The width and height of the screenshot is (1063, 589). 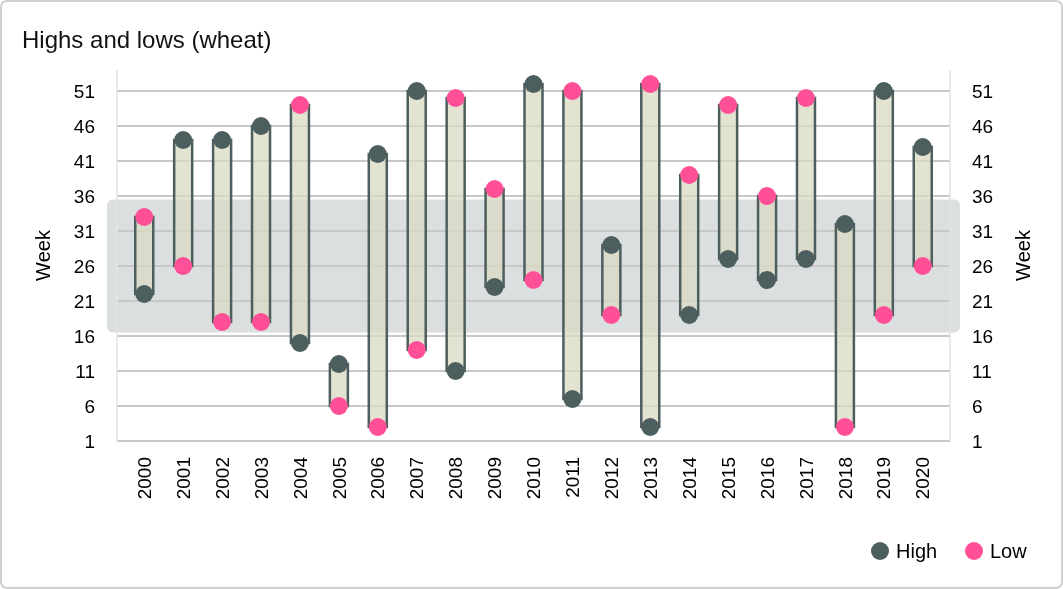 What do you see at coordinates (222, 478) in the screenshot?
I see `x-tick-label: 2002` at bounding box center [222, 478].